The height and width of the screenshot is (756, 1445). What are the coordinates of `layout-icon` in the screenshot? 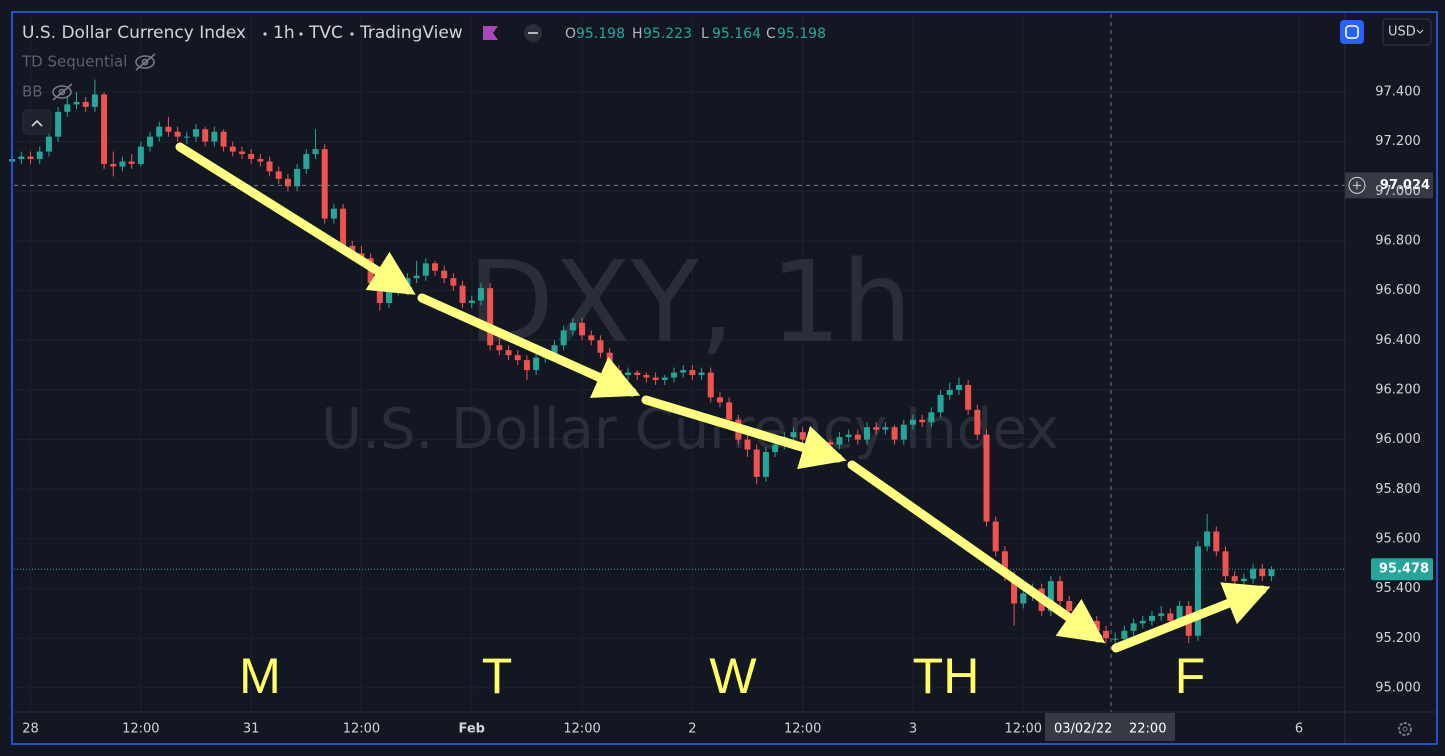 It's located at (1352, 32).